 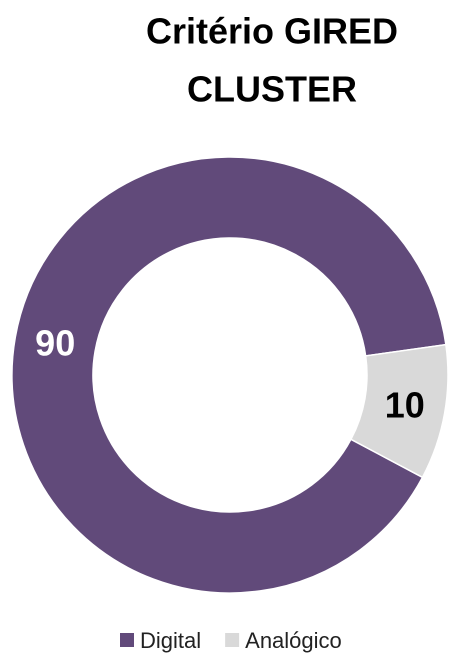 What do you see at coordinates (272, 89) in the screenshot?
I see `chart-title: CLUSTER` at bounding box center [272, 89].